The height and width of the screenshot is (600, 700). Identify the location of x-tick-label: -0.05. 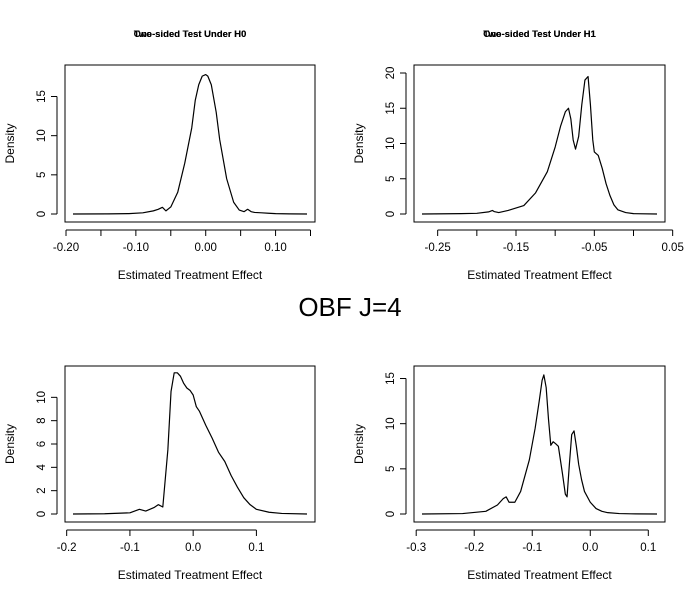
(594, 248).